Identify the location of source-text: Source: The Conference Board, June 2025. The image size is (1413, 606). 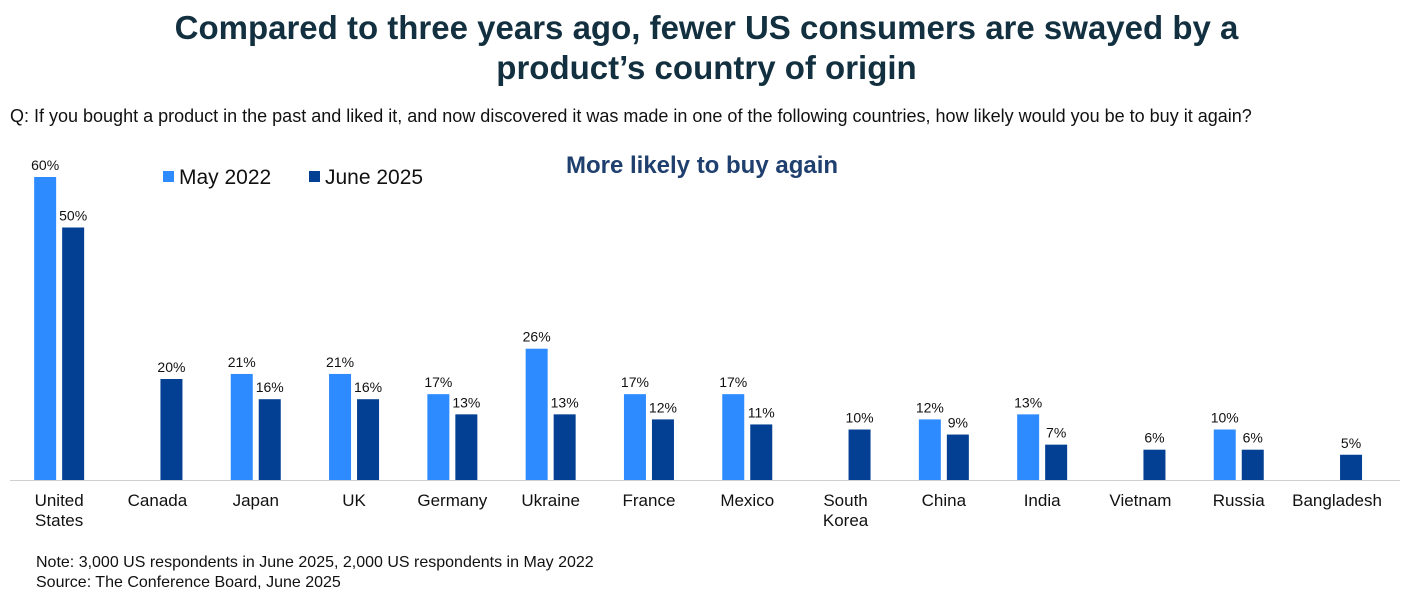
(188, 582).